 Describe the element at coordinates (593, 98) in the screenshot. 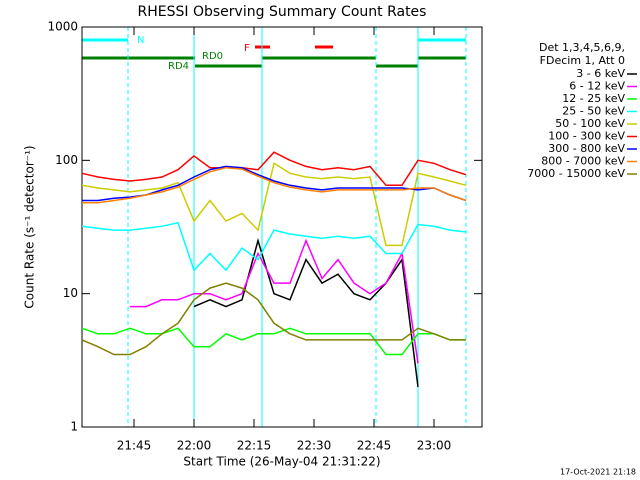

I see `legend-label: 12 - 25 keV` at that location.